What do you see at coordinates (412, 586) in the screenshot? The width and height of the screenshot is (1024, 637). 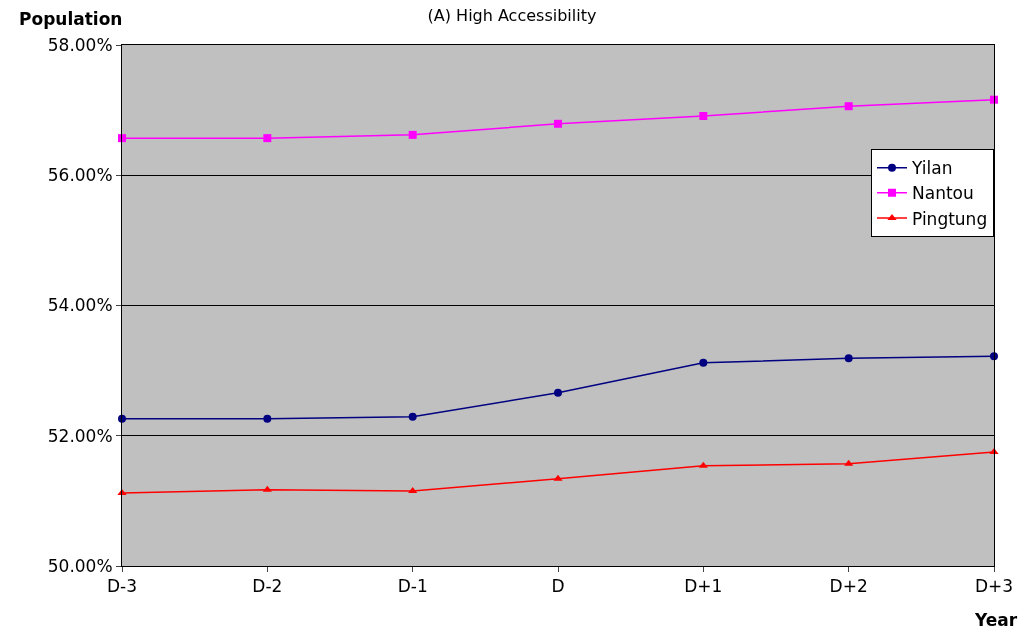 I see `x-tick-label: D-1` at bounding box center [412, 586].